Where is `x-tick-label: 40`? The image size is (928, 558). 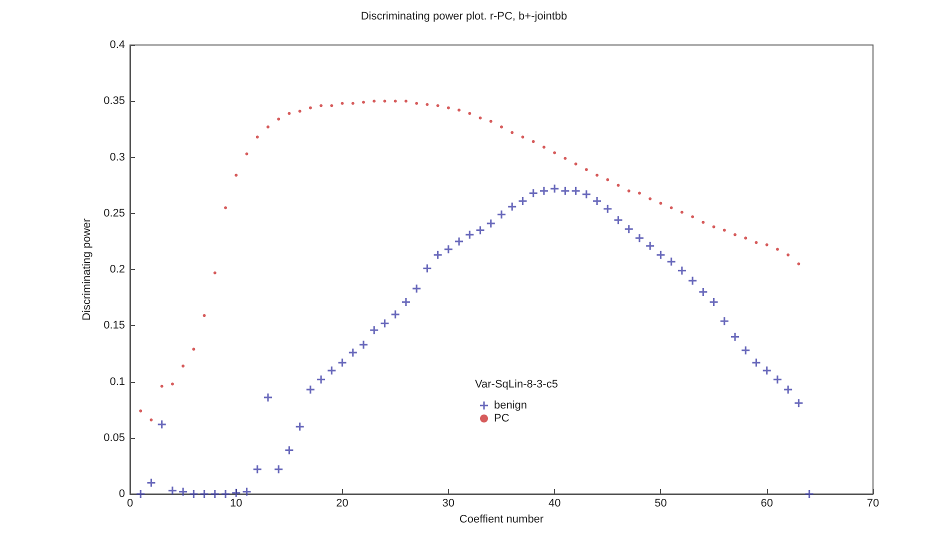
x-tick-label: 40 is located at coordinates (554, 504).